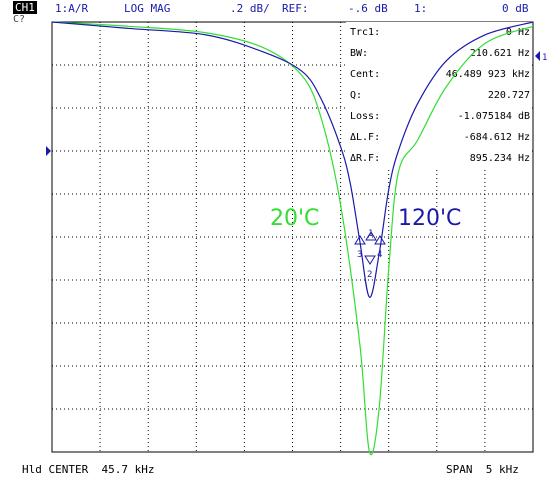 This screenshot has width=560, height=480. What do you see at coordinates (500, 53) in the screenshot?
I see `readout-value: 210.621 Hz` at bounding box center [500, 53].